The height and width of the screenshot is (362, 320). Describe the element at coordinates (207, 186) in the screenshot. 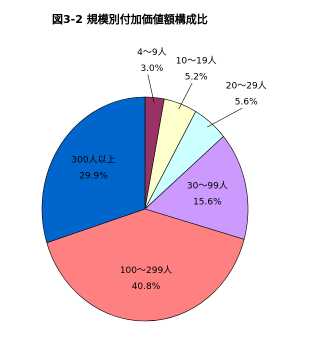

I see `slice-name: 30～99人` at that location.